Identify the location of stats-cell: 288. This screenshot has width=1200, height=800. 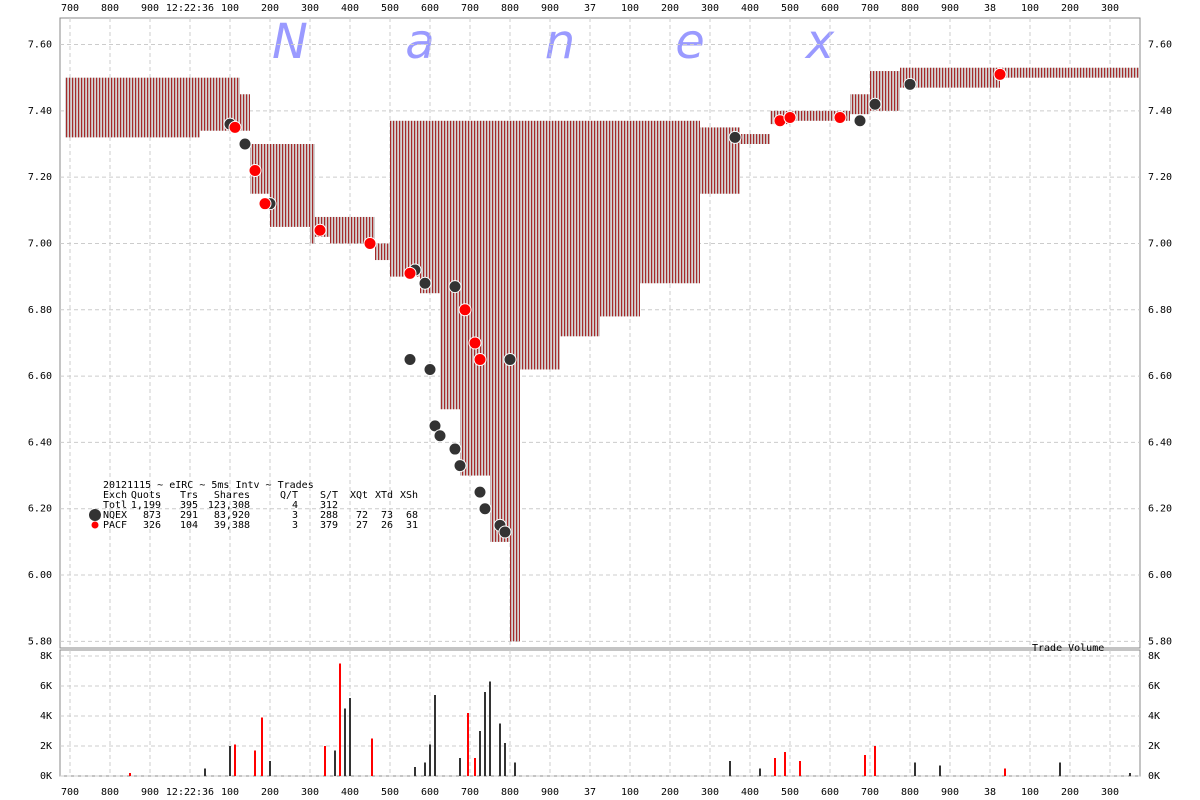
(329, 515).